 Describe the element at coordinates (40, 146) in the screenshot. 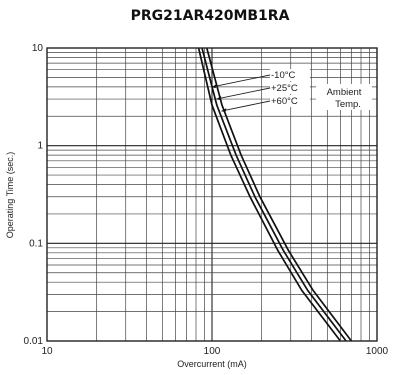

I see `y-tick-label: 1` at that location.